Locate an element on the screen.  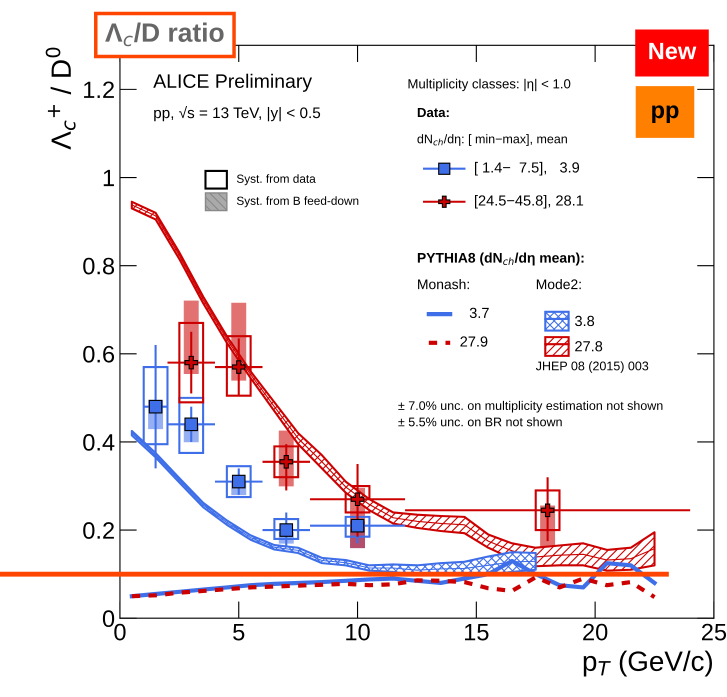
x-tick-label: 0 is located at coordinates (120, 632).